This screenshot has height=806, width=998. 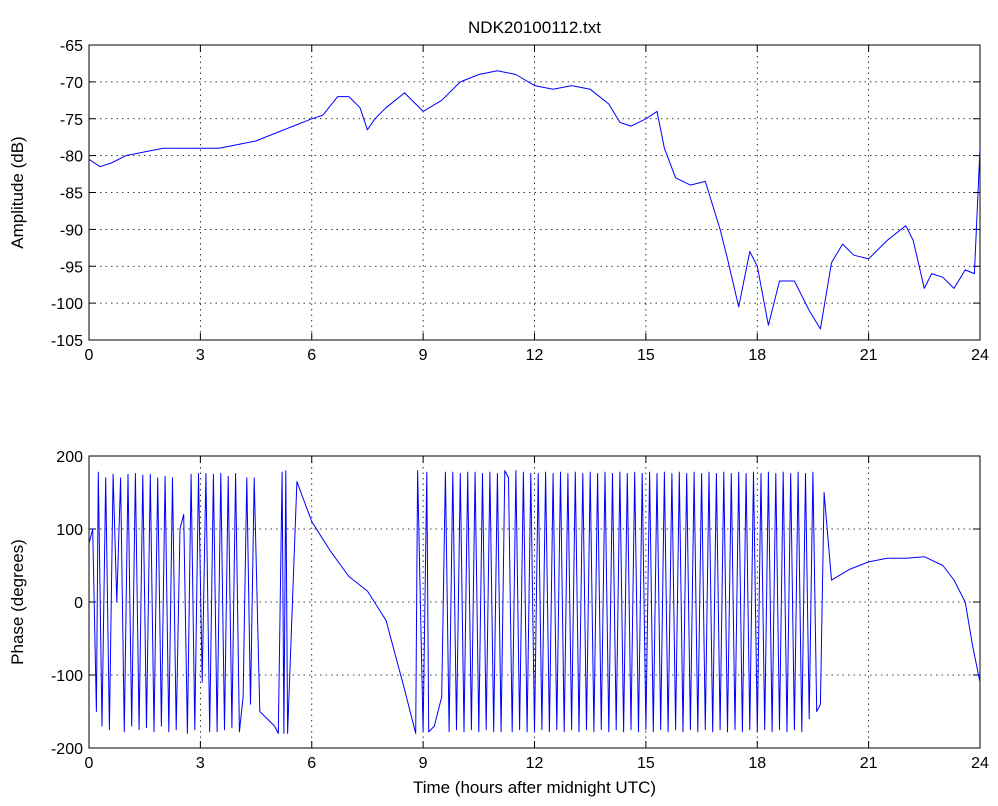 What do you see at coordinates (69, 530) in the screenshot?
I see `y-tick-label: 100` at bounding box center [69, 530].